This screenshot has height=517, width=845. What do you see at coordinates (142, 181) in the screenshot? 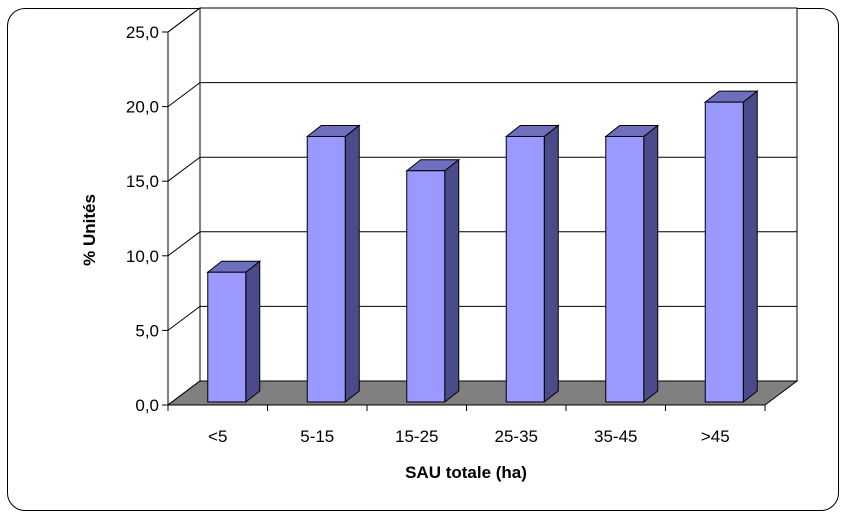
I see `y-tick-label: 15,0` at bounding box center [142, 181].